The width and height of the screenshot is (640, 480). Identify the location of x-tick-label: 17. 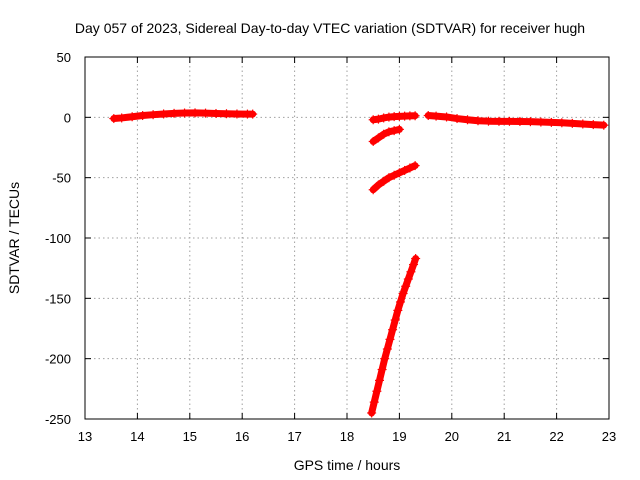
(294, 436).